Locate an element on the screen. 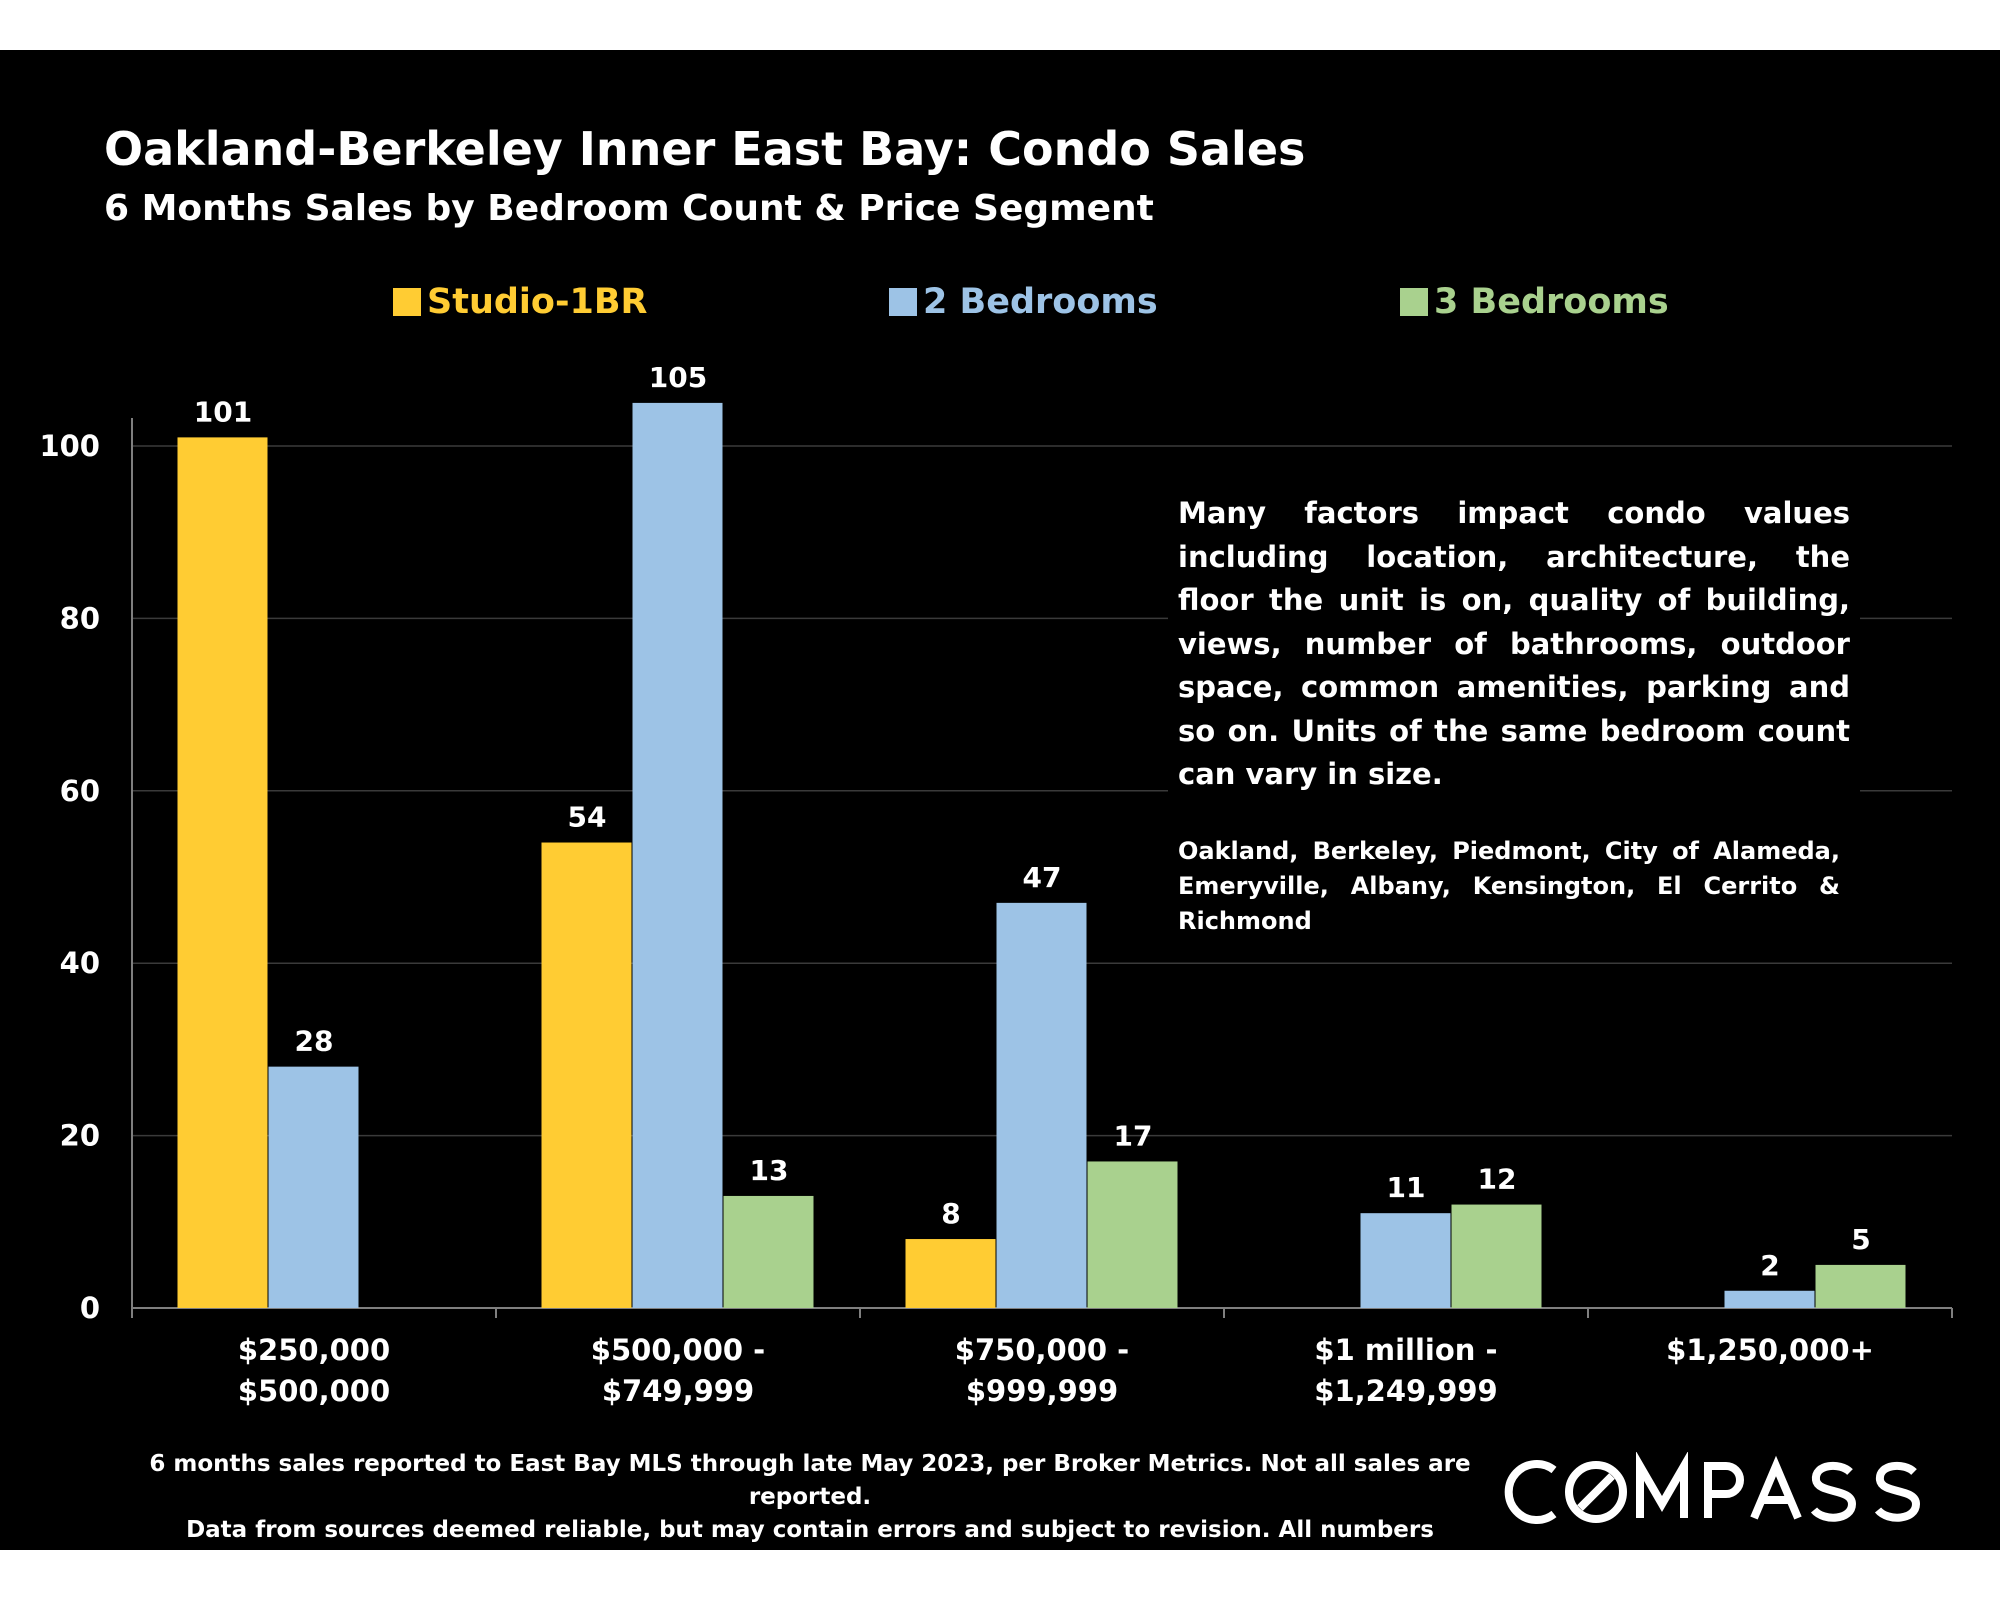  logo-letter-o is located at coordinates (1596, 1492).